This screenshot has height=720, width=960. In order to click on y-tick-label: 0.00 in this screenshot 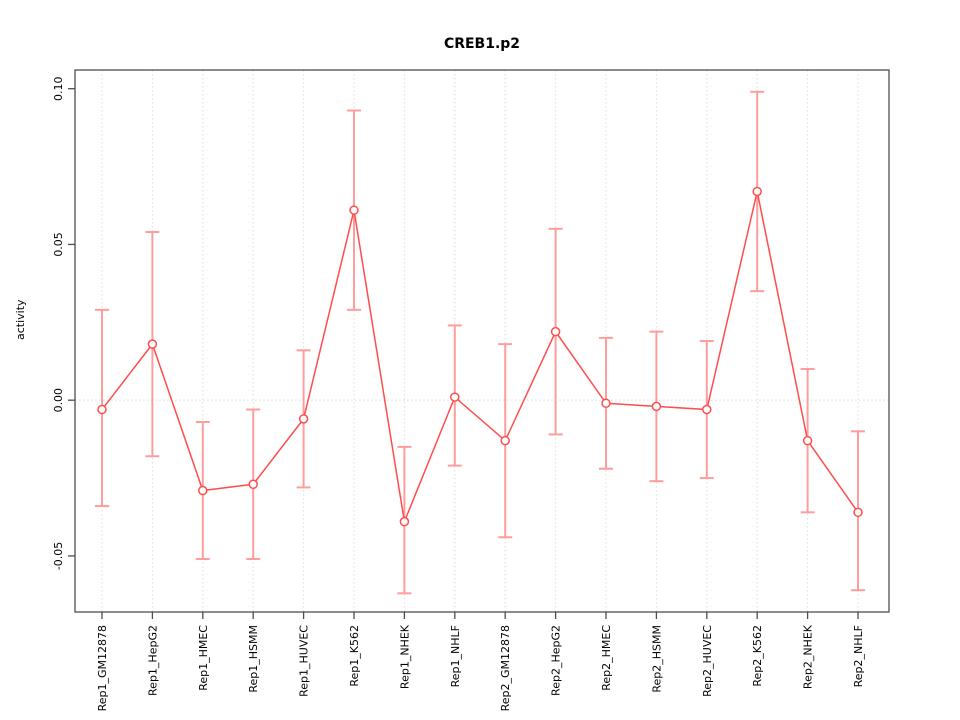, I will do `click(58, 400)`.